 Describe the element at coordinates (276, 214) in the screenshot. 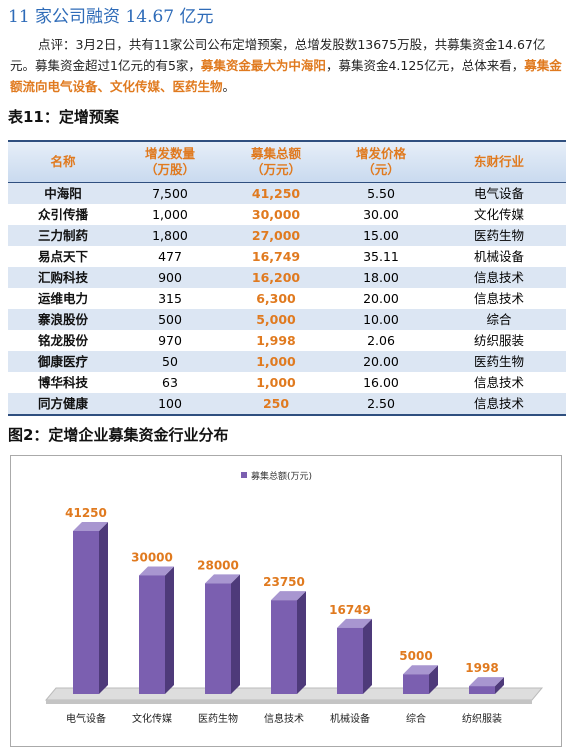

I see `table-cell: 30,000` at that location.